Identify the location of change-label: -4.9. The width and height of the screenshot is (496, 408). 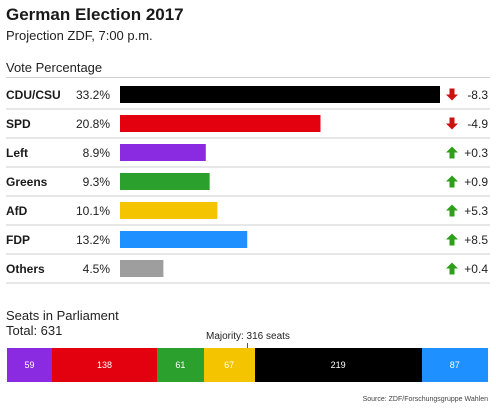
(477, 124).